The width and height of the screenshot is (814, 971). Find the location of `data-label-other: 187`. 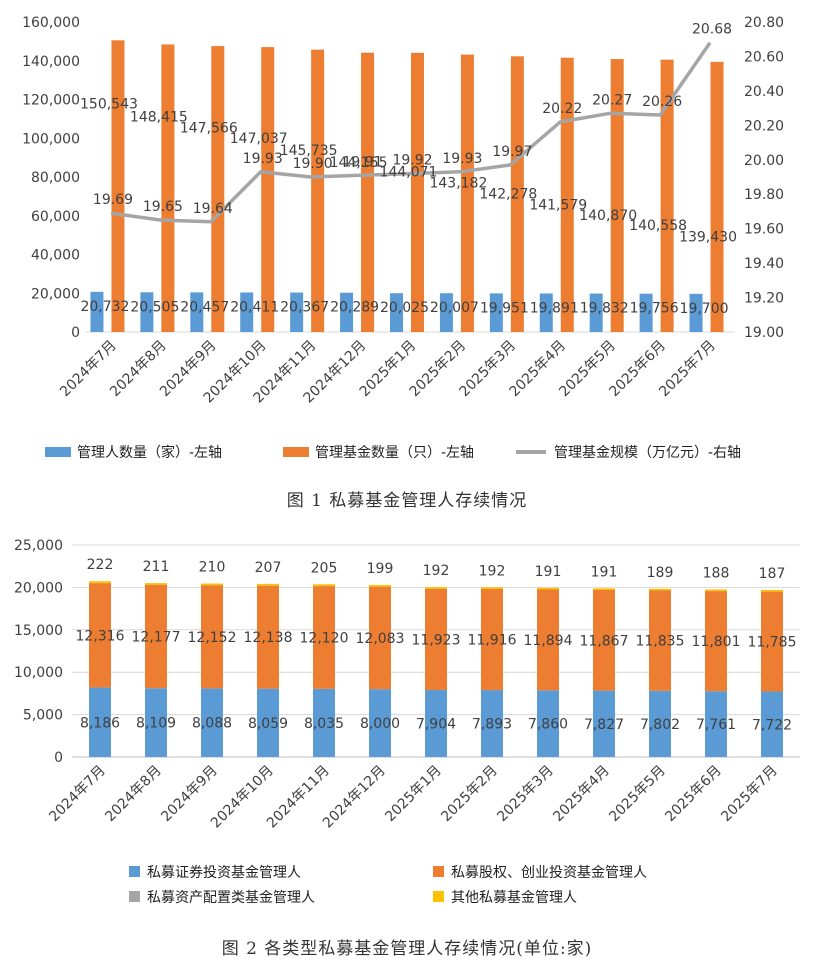

data-label-other: 187 is located at coordinates (772, 574).